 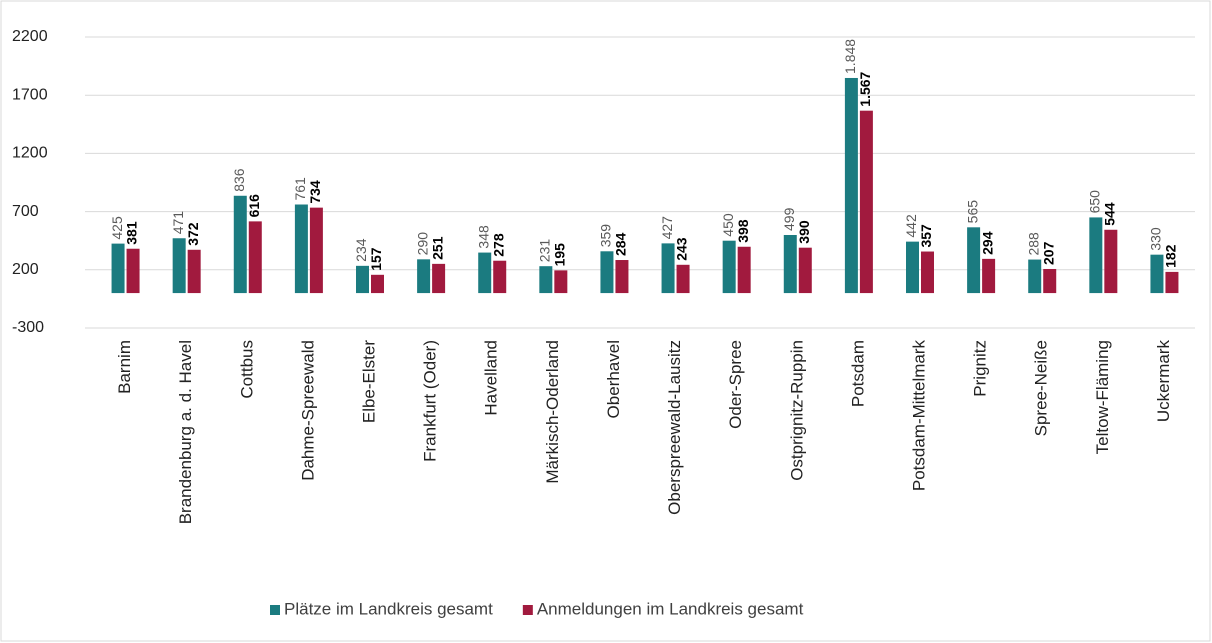 What do you see at coordinates (621, 244) in the screenshot?
I see `value-label: 284` at bounding box center [621, 244].